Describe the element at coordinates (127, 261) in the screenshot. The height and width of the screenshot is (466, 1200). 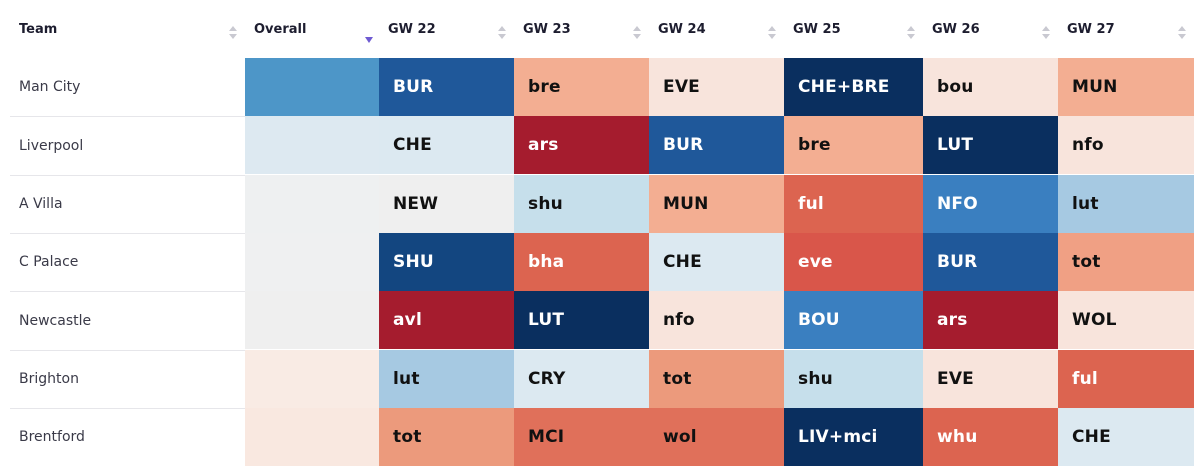
I see `team-name: C Palace` at that location.